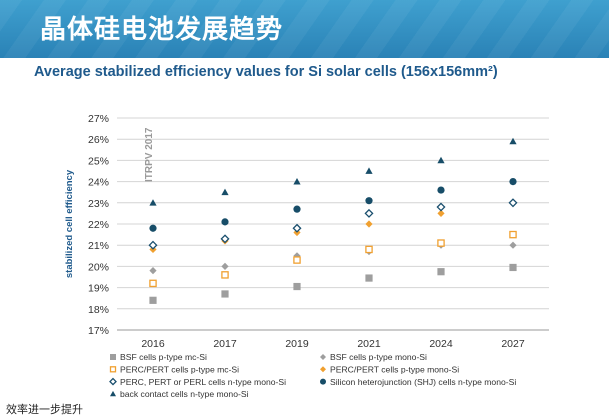  Describe the element at coordinates (98, 289) in the screenshot. I see `y-tick-label: 19%` at that location.